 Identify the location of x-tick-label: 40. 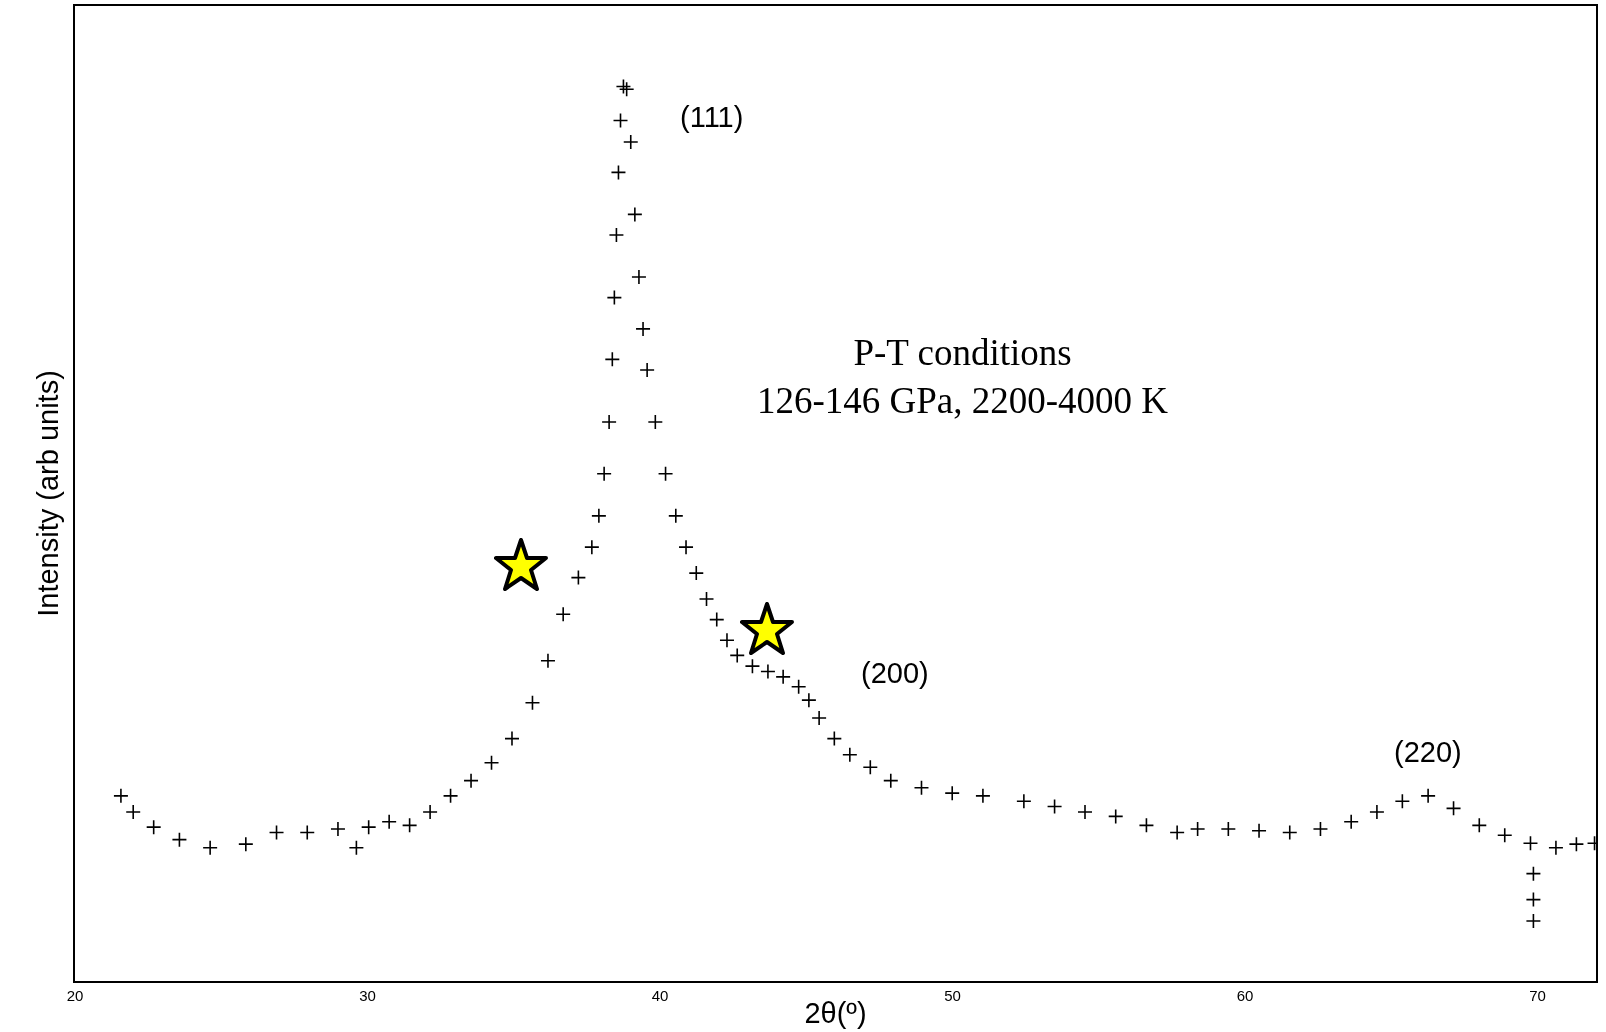
(660, 995).